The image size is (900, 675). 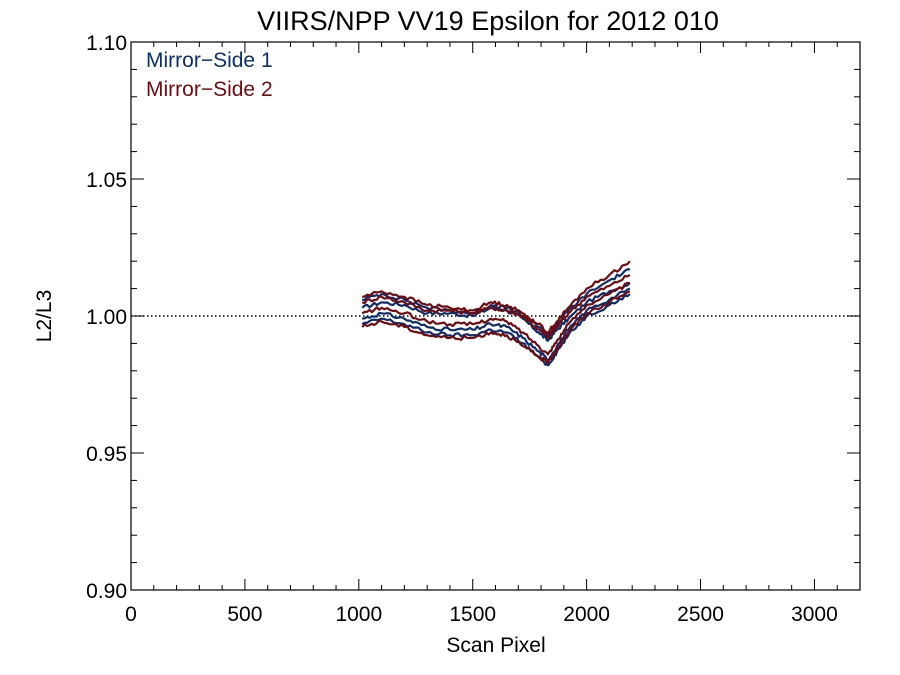 I want to click on x-tick-label: 500, so click(x=244, y=614).